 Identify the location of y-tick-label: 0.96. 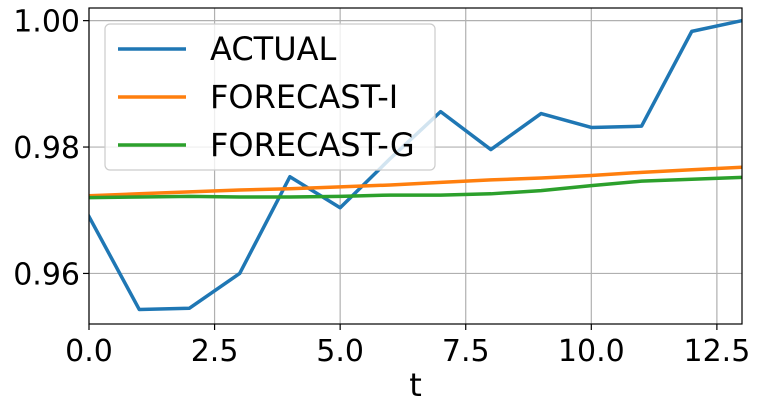
(46, 274).